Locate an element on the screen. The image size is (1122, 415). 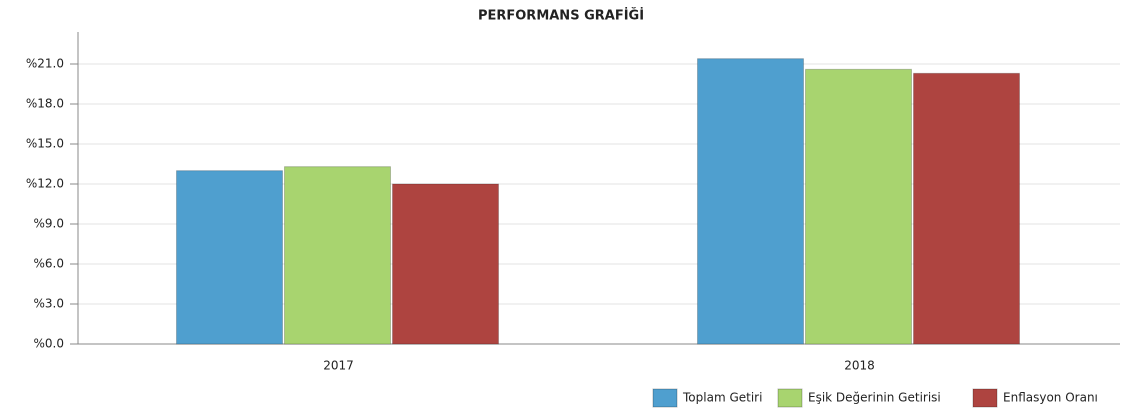
y-tick-label: %15.0 is located at coordinates (45, 144).